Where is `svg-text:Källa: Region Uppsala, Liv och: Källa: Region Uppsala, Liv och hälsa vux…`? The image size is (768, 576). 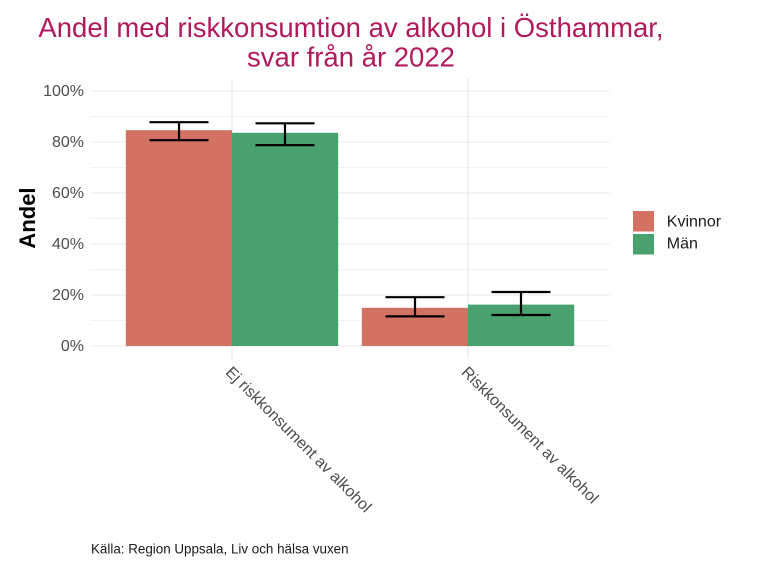 svg-text:Källa: Region Uppsala, Liv och: Källa: Region Uppsala, Liv och hälsa vux… is located at coordinates (220, 548).